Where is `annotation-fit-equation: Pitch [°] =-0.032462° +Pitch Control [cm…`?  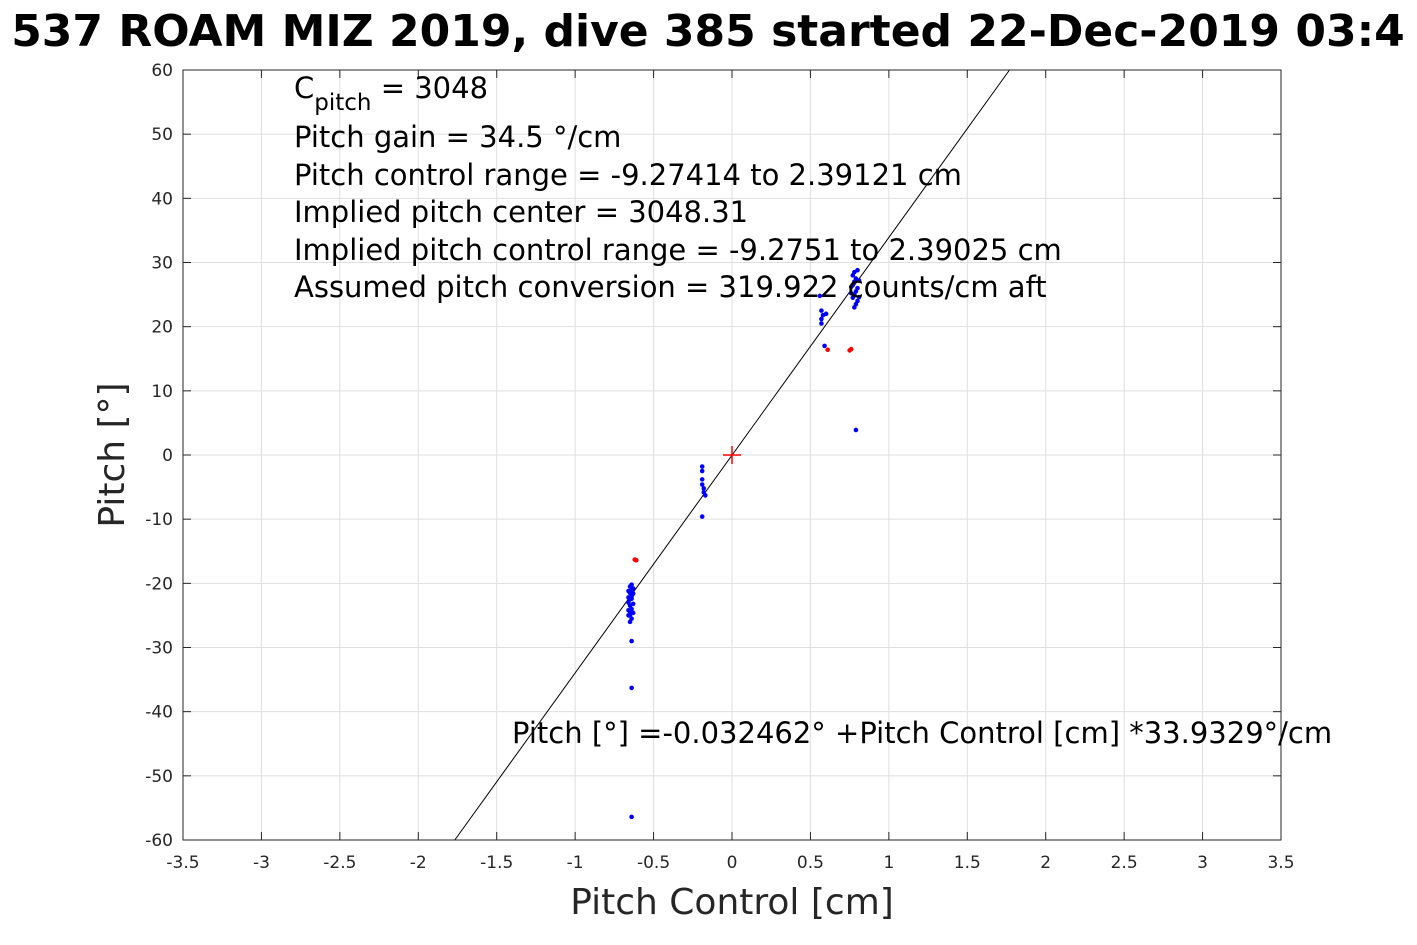 annotation-fit-equation: Pitch [°] =-0.032462° +Pitch Control [cm… is located at coordinates (922, 733).